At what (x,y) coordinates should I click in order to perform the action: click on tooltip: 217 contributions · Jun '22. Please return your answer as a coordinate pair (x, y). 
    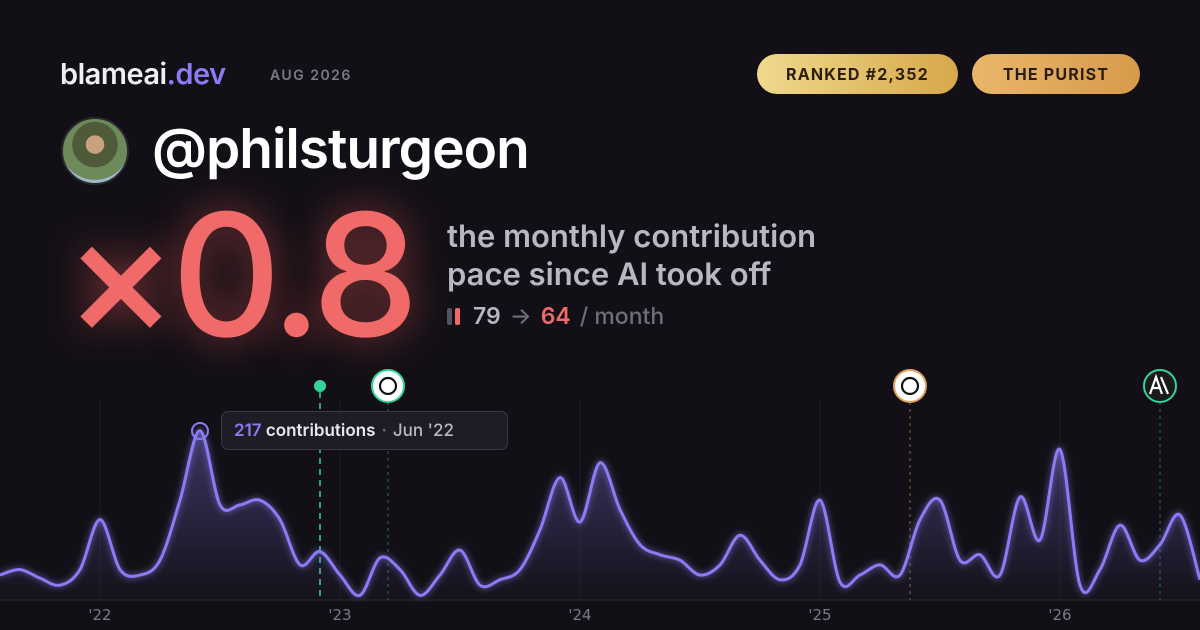
    Looking at the image, I should click on (364, 430).